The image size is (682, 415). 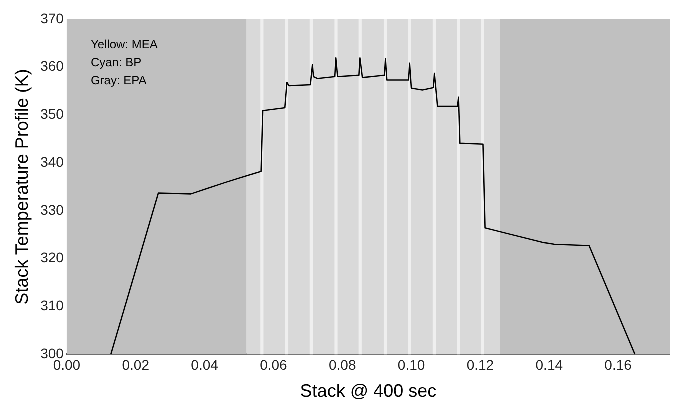 I want to click on y-tick-label: 370, so click(x=52, y=18).